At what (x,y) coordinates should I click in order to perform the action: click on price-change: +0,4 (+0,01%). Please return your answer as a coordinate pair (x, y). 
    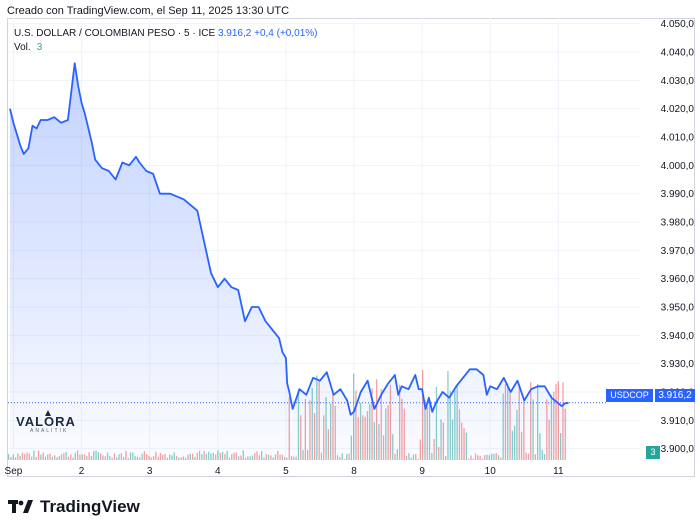
    Looking at the image, I should click on (286, 33).